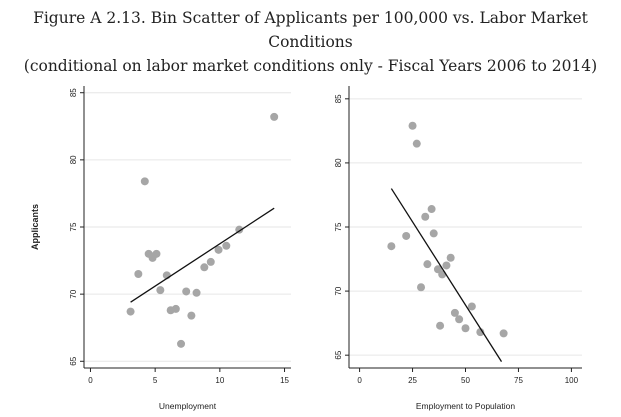 The height and width of the screenshot is (417, 621). I want to click on chart2-x-tick-label-2: 50, so click(465, 380).